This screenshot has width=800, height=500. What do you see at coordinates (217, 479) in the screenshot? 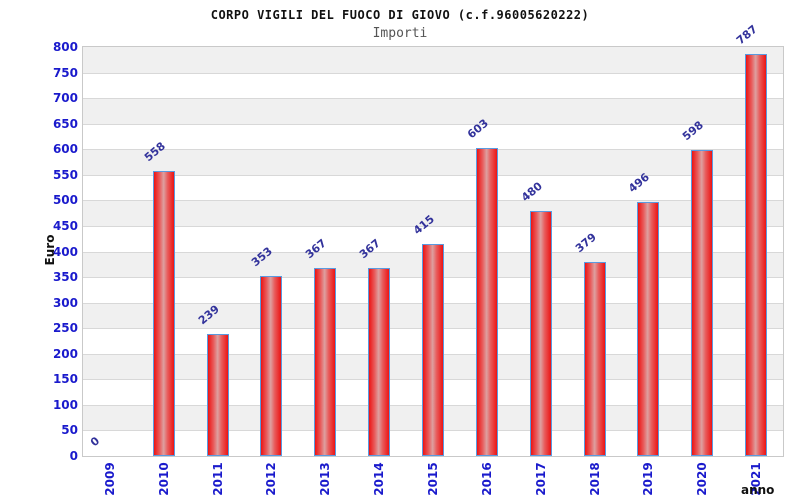
I see `x-tick-label-2011: 2011` at bounding box center [217, 479].